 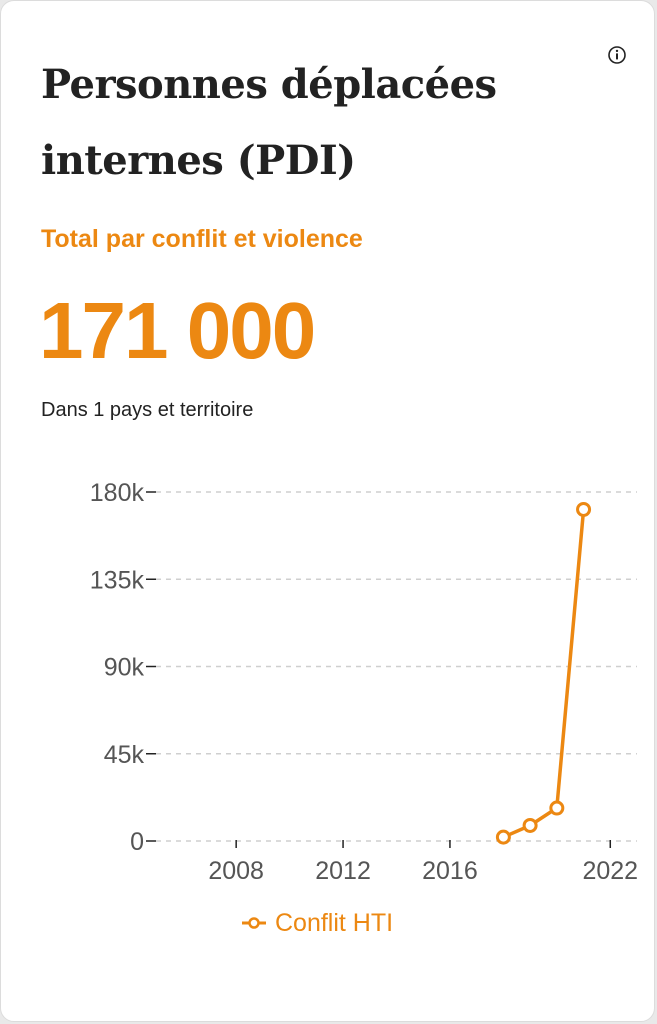 I want to click on x-tick-label: 2016, so click(x=450, y=871).